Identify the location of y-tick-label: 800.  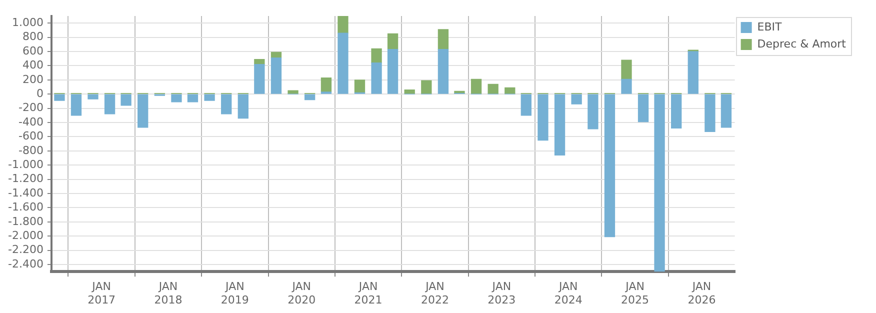
(33, 37).